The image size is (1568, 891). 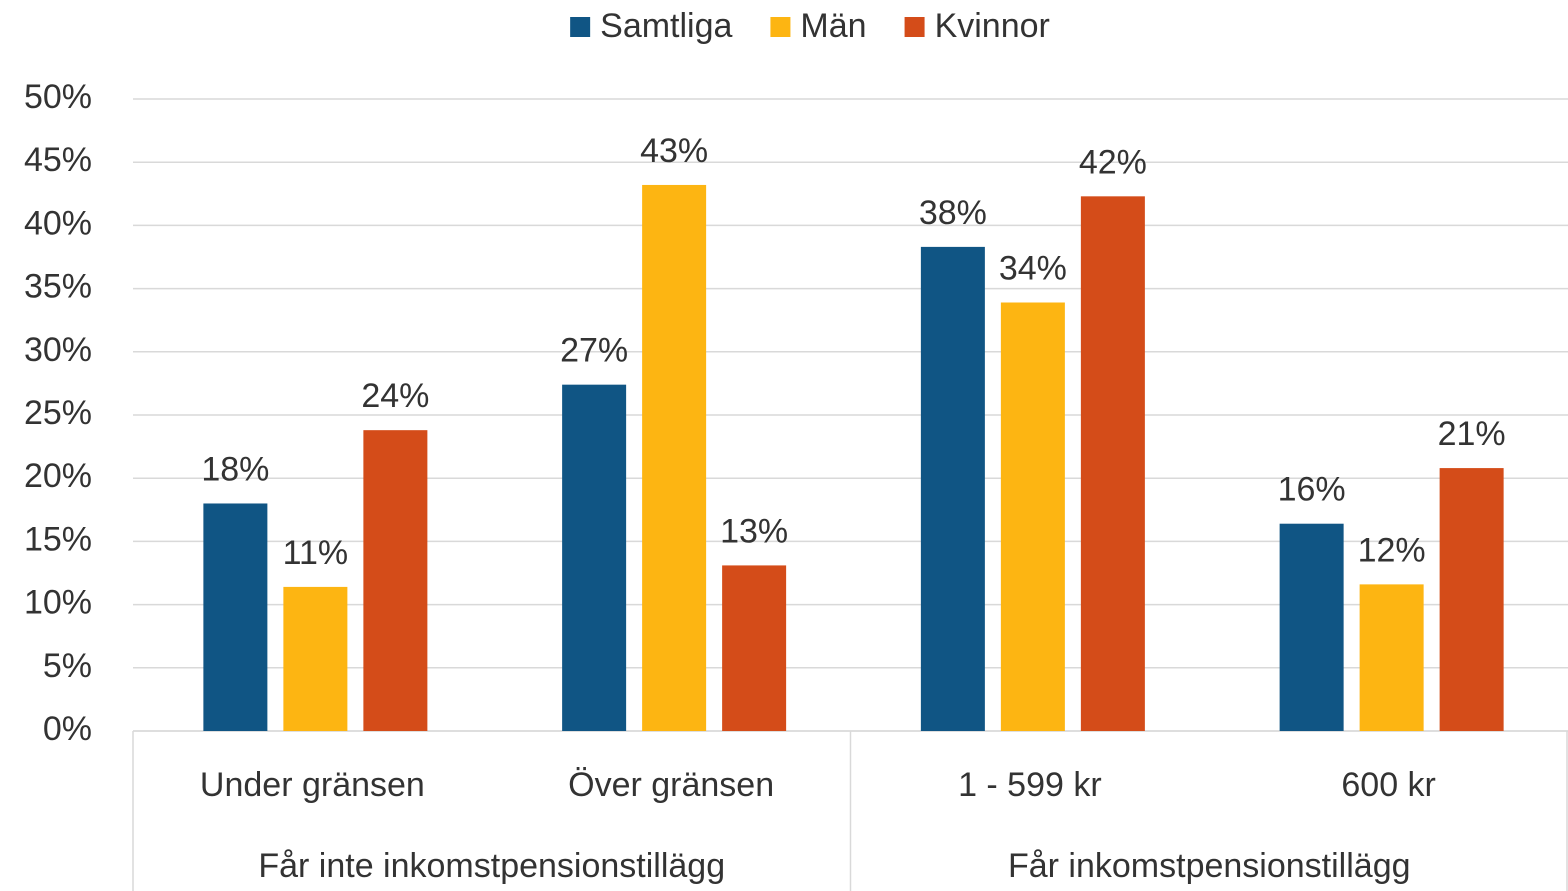 I want to click on legend-label: Män, so click(x=833, y=26).